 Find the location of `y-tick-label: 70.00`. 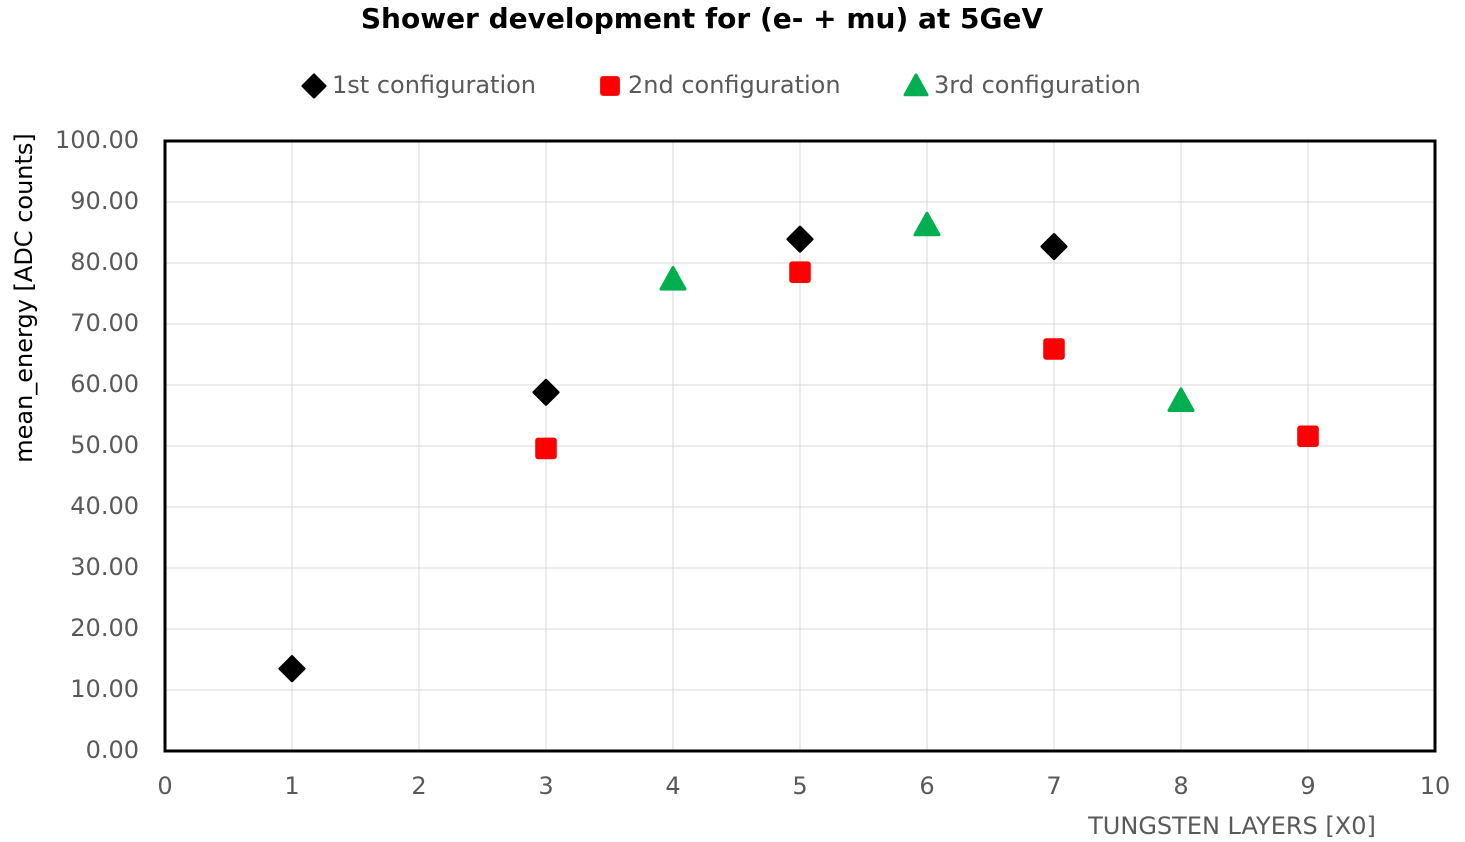

y-tick-label: 70.00 is located at coordinates (104, 323).